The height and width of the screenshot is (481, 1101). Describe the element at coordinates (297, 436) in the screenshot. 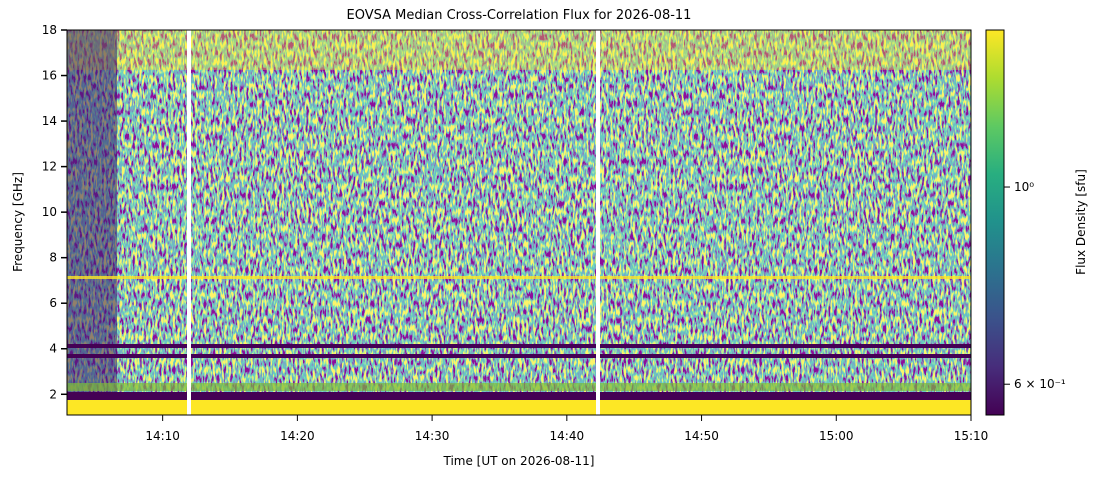

I see `x-tick-label: 14:20` at that location.